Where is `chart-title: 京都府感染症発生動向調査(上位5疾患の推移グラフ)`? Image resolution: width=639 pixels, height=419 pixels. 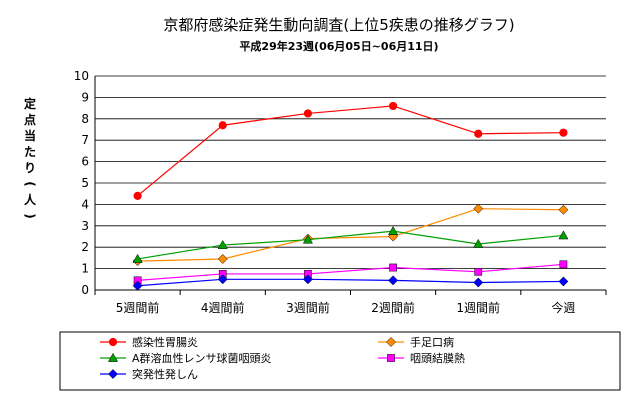 chart-title: 京都府感染症発生動向調査(上位5疾患の推移グラフ) is located at coordinates (338, 25).